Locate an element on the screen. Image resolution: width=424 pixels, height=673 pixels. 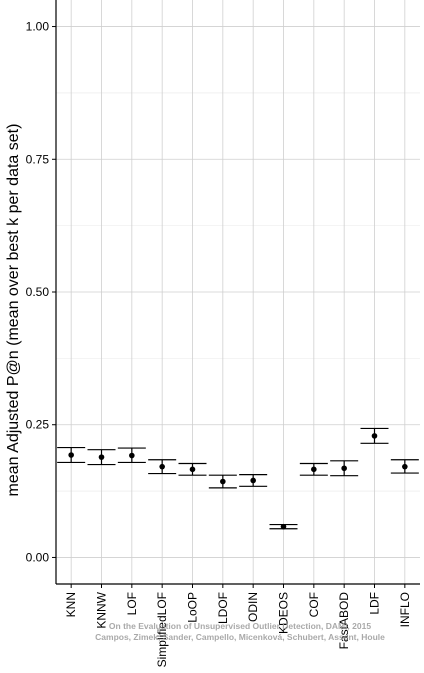
y-tick-labels: 0.00 0.25 0.50 0.75 1.00 is located at coordinates (38, 292).